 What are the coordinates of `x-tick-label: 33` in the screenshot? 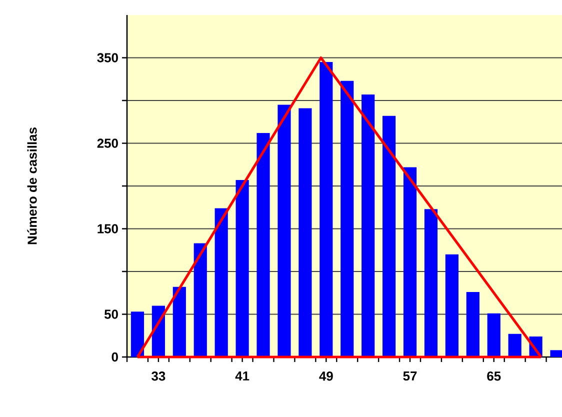 It's located at (159, 376).